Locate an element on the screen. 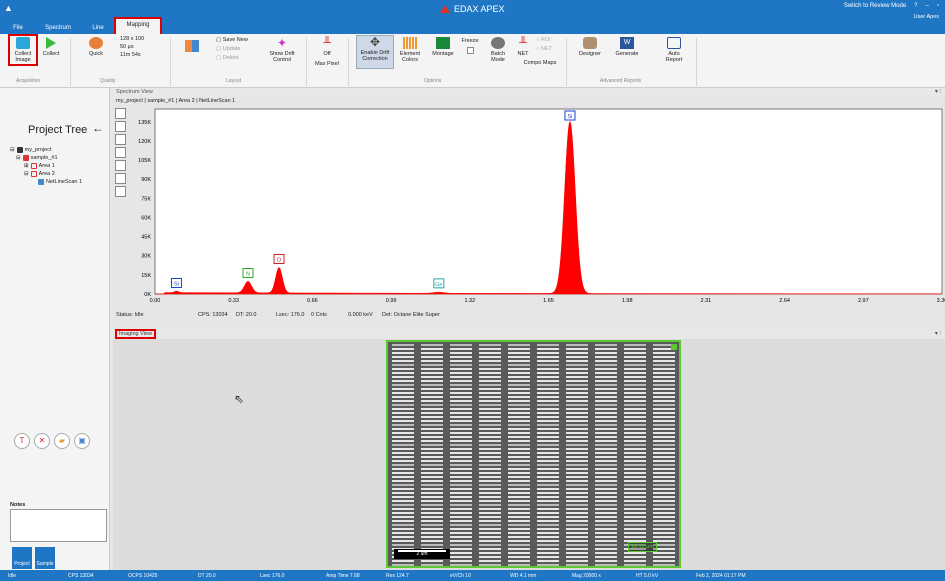 The height and width of the screenshot is (581, 945). x-tick-label: 0.66 is located at coordinates (312, 301).